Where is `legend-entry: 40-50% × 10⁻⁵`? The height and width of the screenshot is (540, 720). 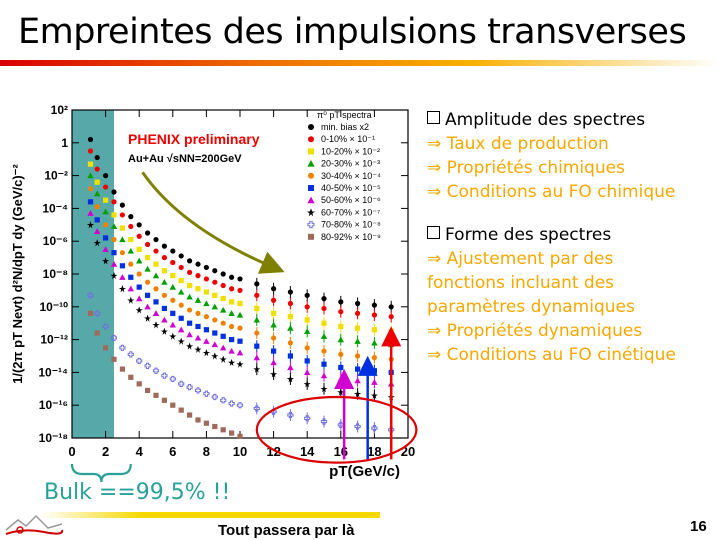 legend-entry: 40-50% × 10⁻⁵ is located at coordinates (351, 188).